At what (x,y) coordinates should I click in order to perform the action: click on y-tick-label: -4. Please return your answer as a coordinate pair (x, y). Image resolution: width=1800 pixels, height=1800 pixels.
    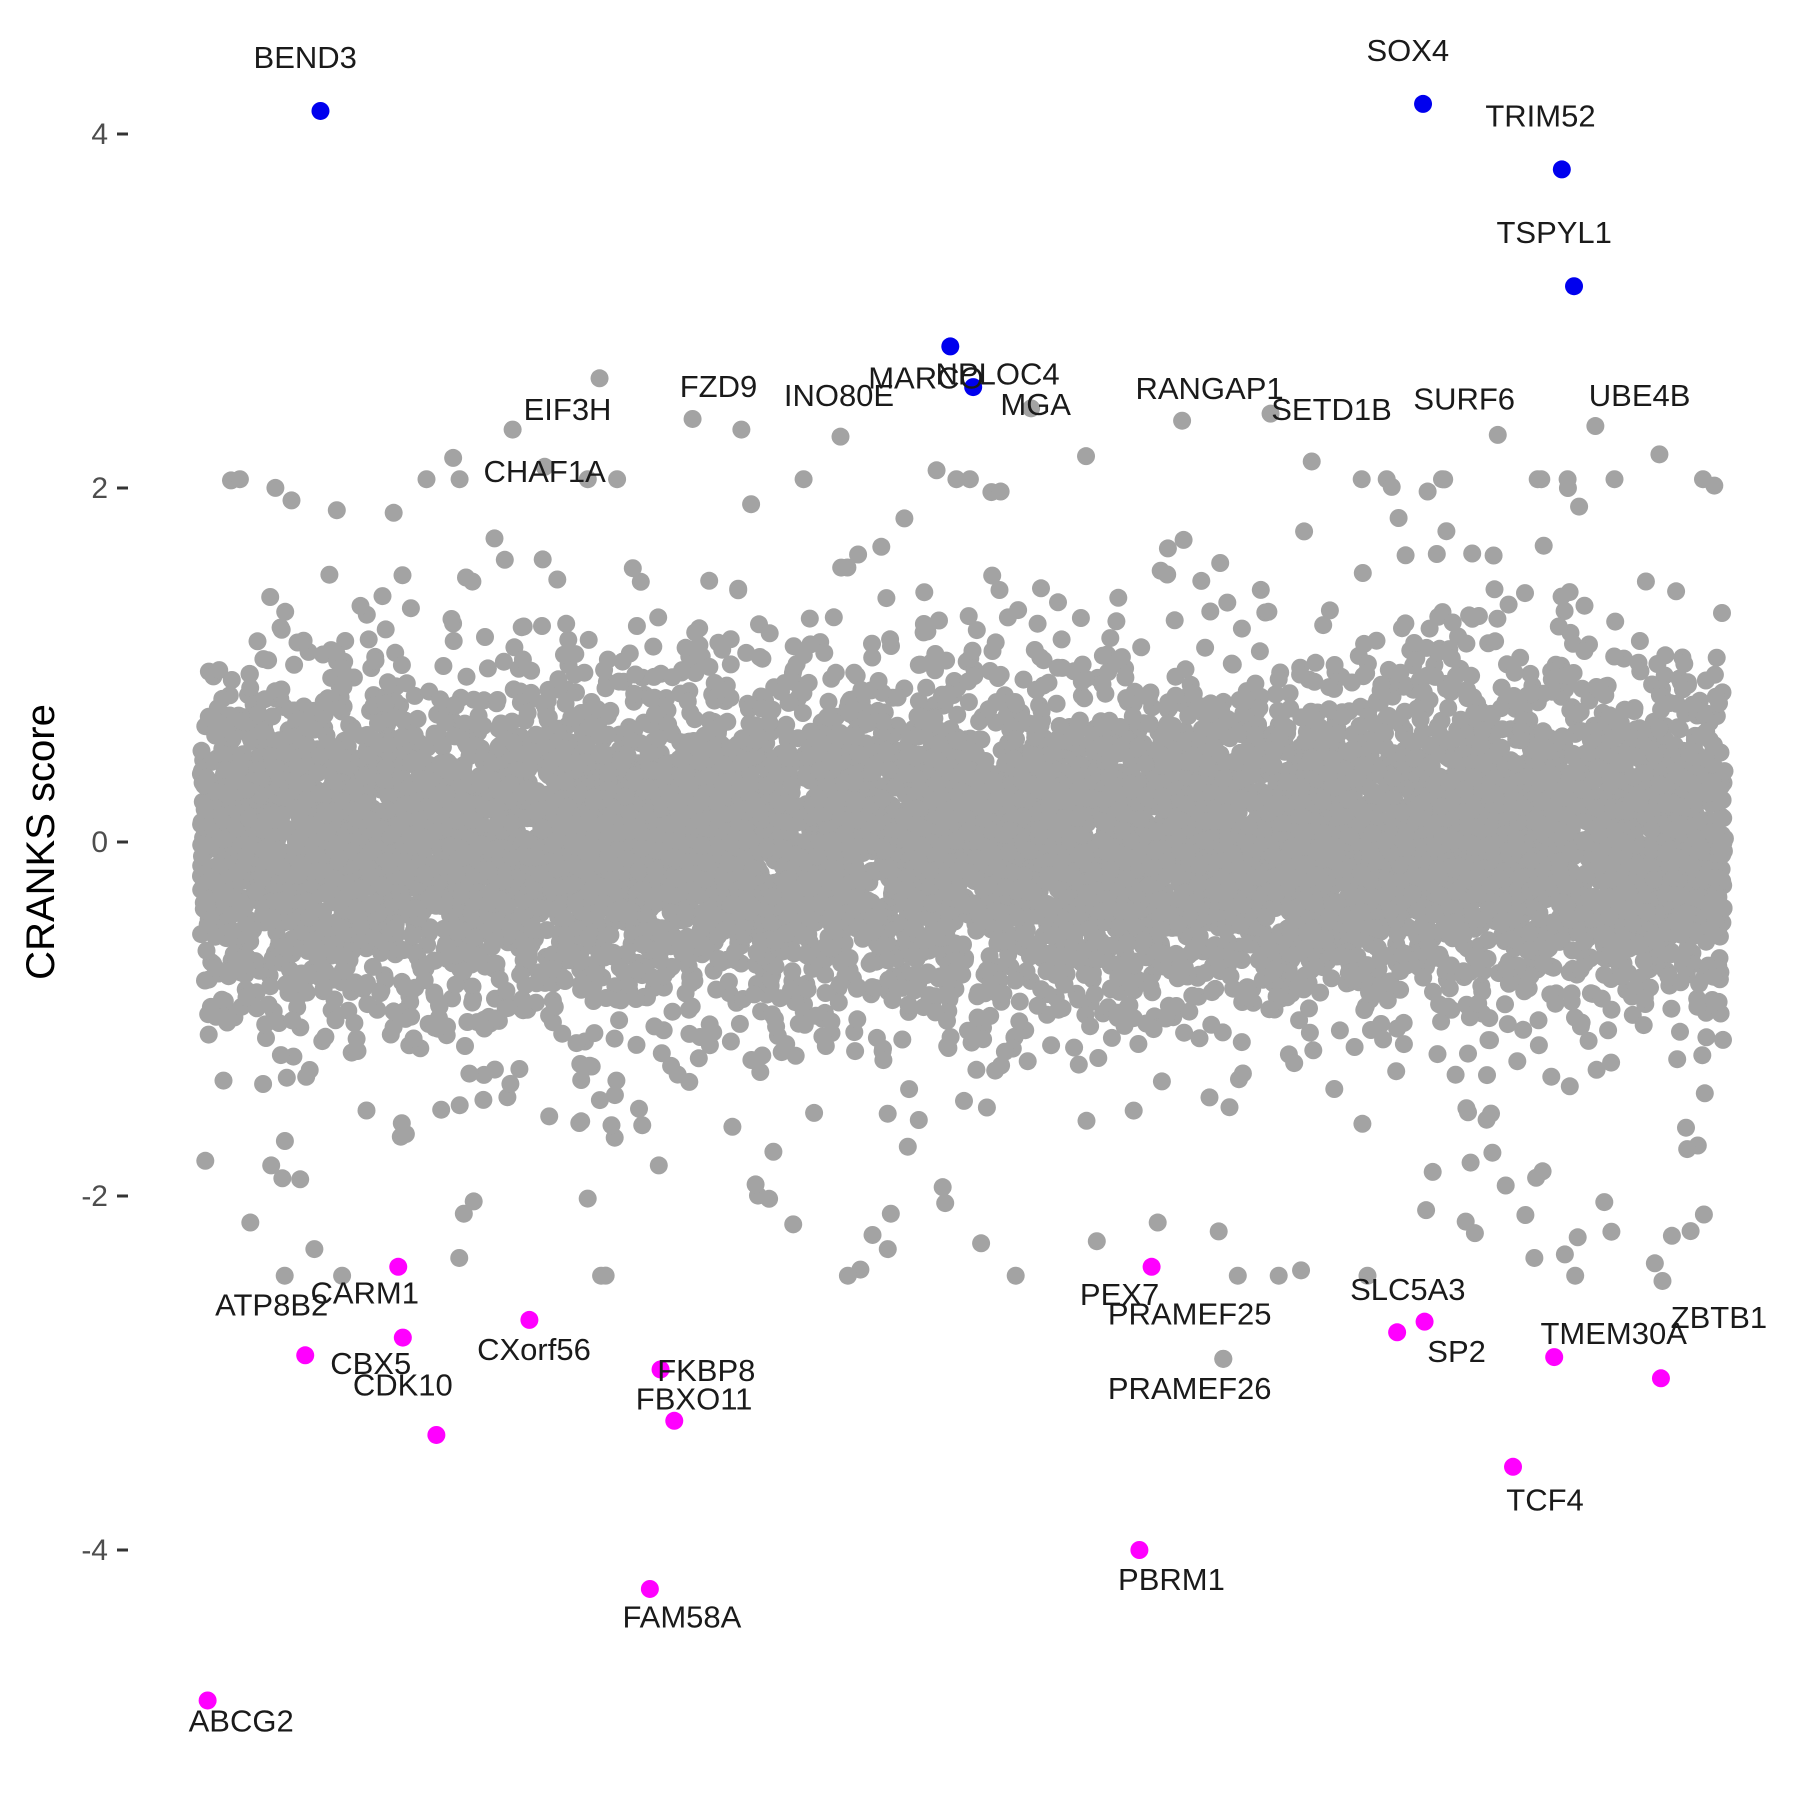
    Looking at the image, I should click on (94, 1550).